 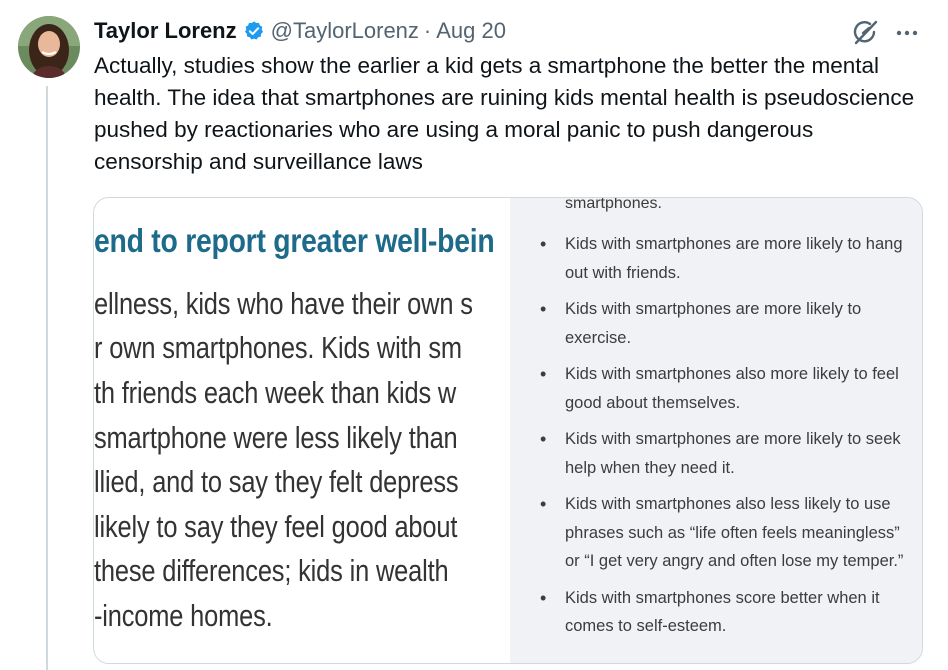 I want to click on article-line: r own smartphones. Kids with sm, so click(x=278, y=347).